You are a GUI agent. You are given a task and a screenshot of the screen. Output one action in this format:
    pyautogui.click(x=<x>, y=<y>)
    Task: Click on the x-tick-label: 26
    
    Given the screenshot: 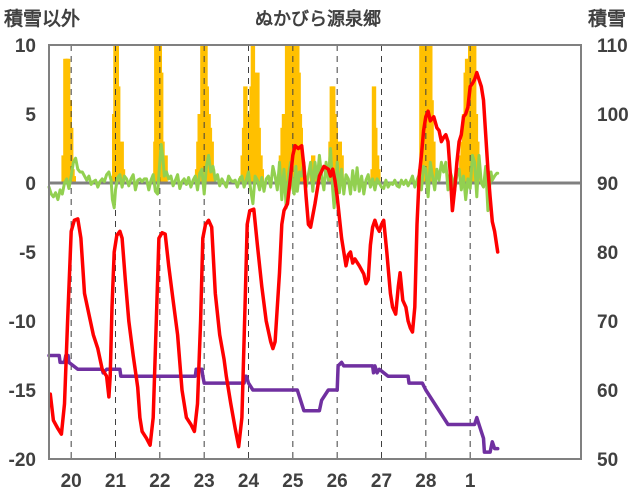 What is the action you would take?
    pyautogui.click(x=337, y=481)
    